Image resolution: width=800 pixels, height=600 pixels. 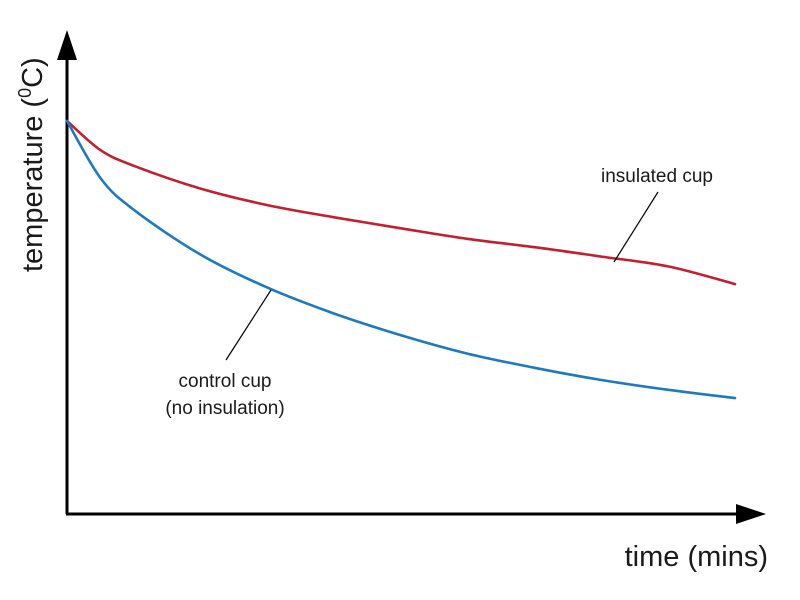 I want to click on control-cup-label: control cup, so click(x=225, y=381).